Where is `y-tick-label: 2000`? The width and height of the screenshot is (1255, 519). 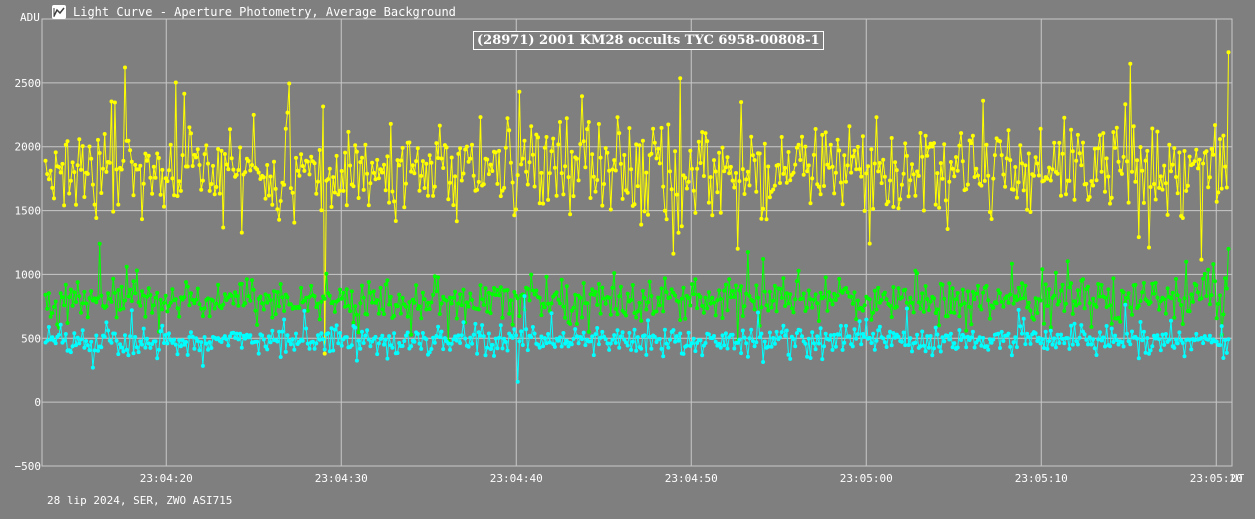 y-tick-label: 2000 is located at coordinates (28, 147).